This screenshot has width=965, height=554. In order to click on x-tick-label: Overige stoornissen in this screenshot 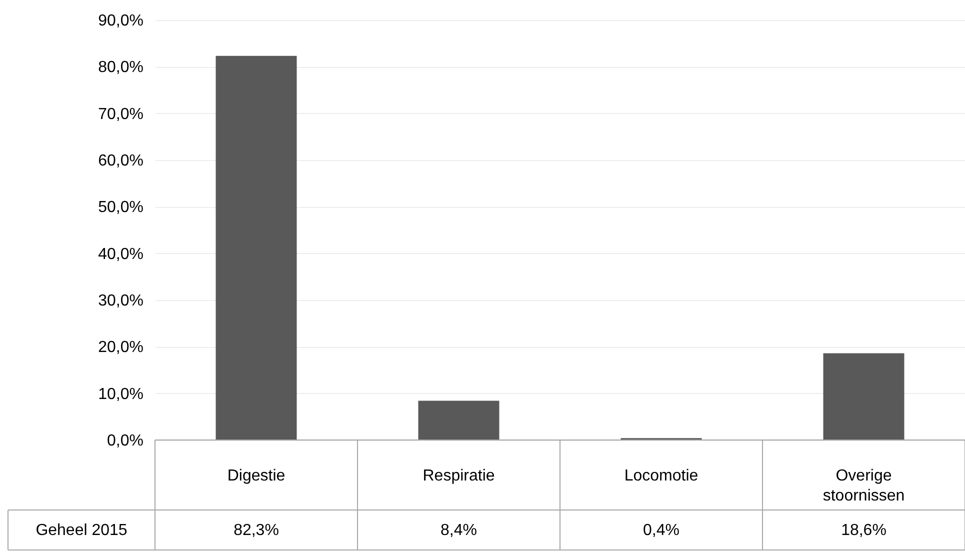, I will do `click(863, 486)`.